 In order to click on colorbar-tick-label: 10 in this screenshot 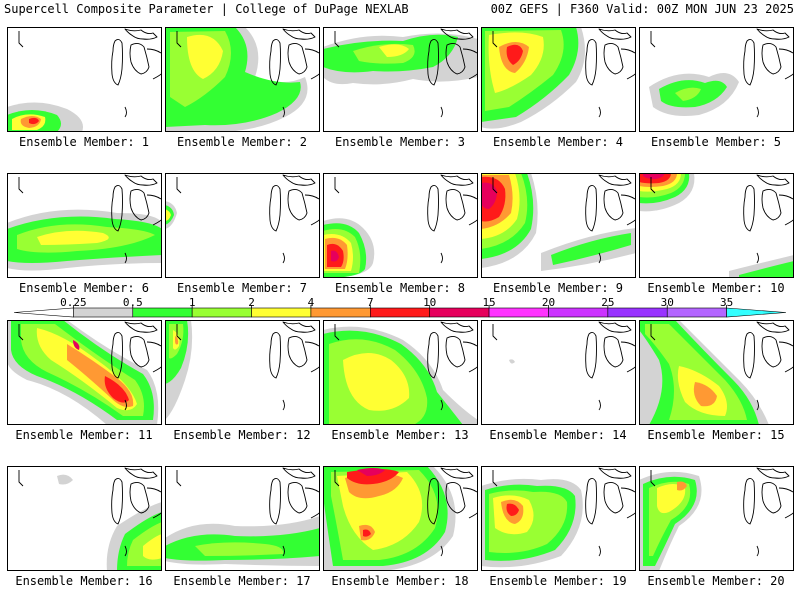, I will do `click(430, 302)`.